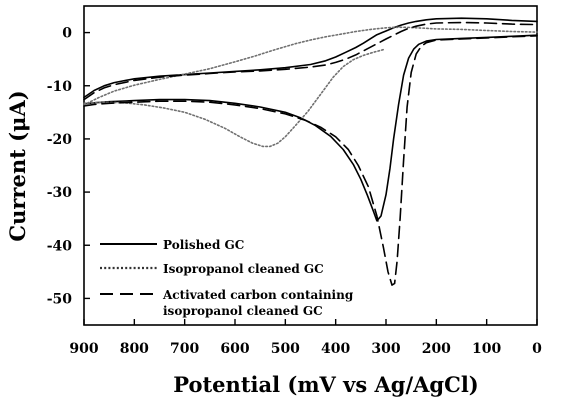 The width and height of the screenshot is (569, 408). I want to click on series-line-dotted-lower, so click(234, 98).